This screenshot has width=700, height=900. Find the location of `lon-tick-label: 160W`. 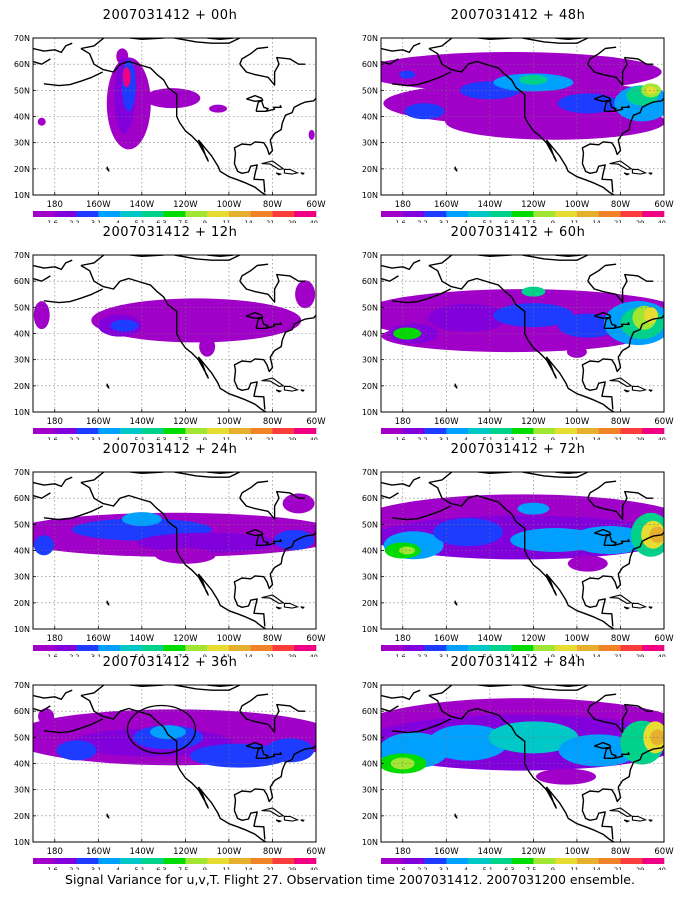

lon-tick-label: 160W is located at coordinates (98, 422).